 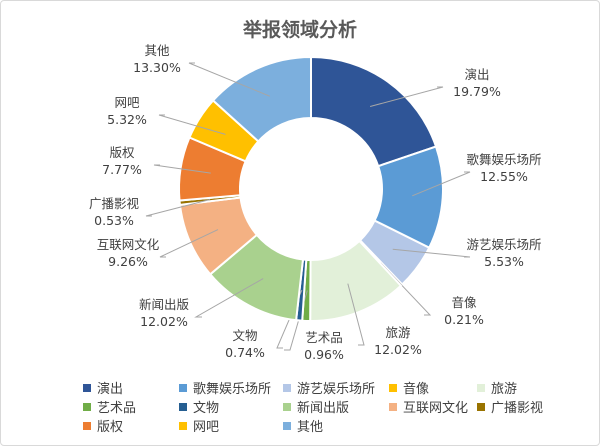 I want to click on legend-label: 音像, so click(x=416, y=389).